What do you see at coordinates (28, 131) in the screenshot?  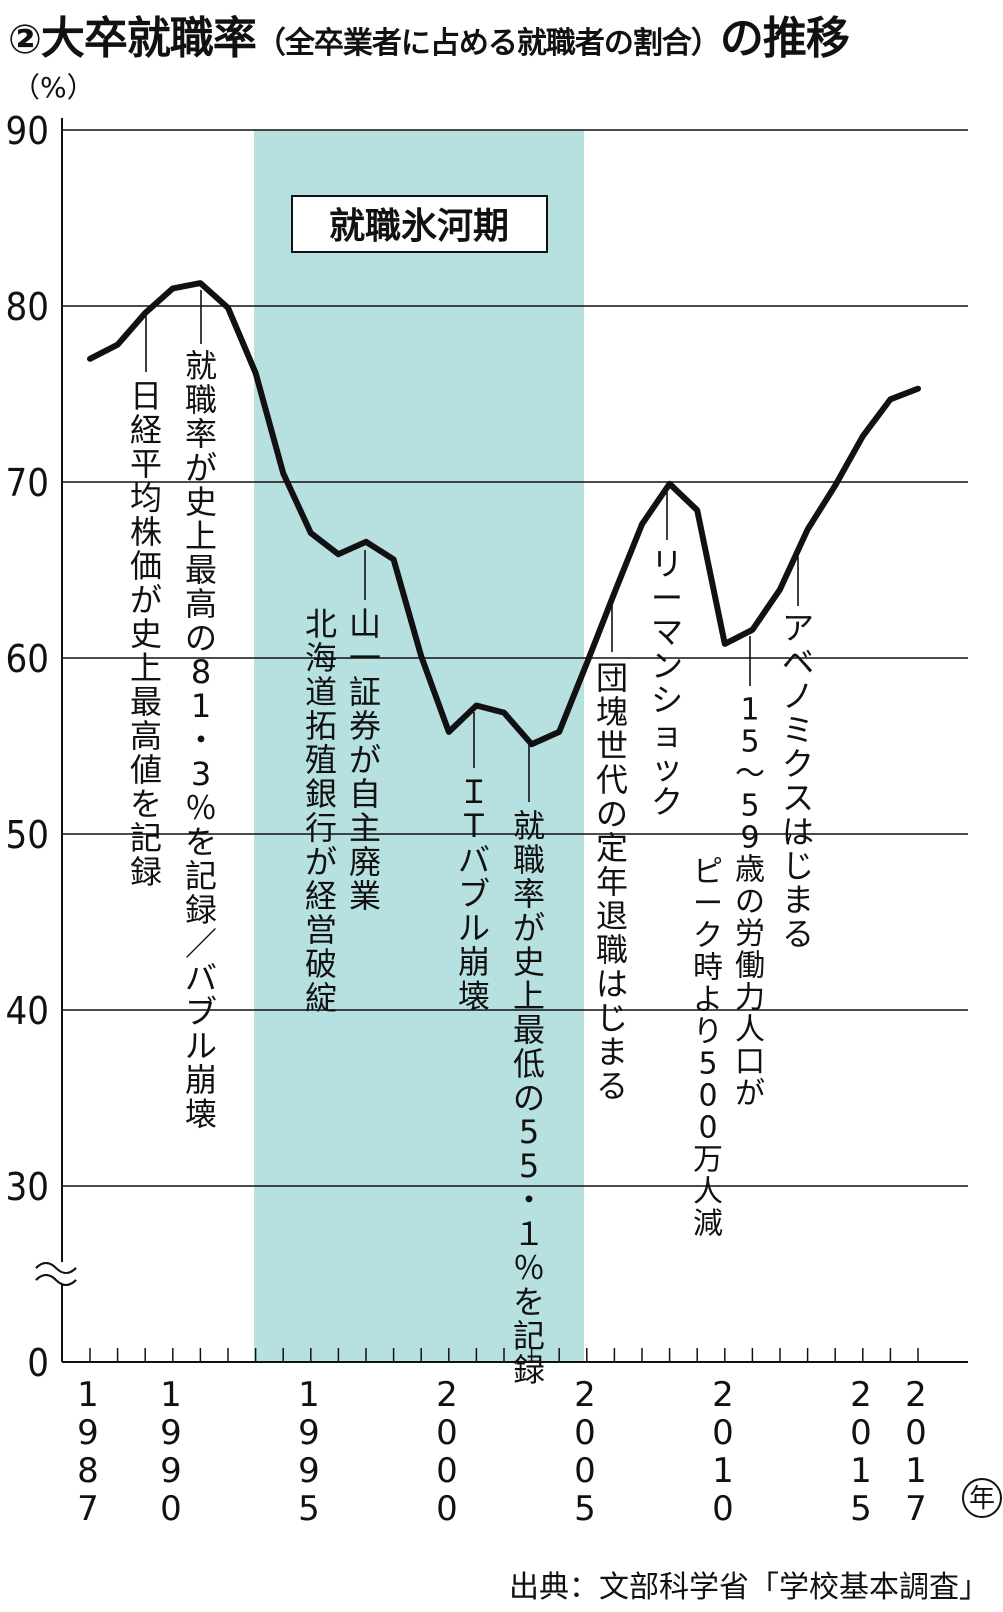 I see `y-tick-label: 90` at bounding box center [28, 131].